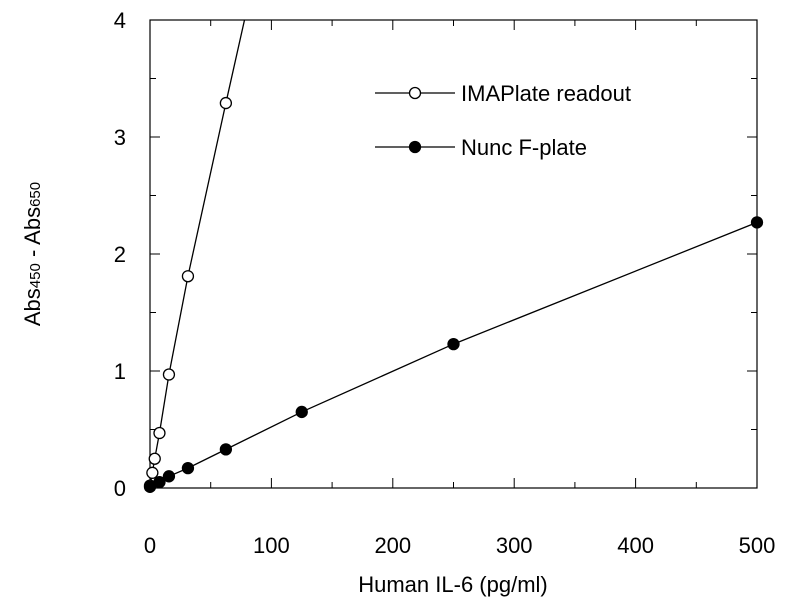  I want to click on y-tick-label: 3, so click(120, 137).